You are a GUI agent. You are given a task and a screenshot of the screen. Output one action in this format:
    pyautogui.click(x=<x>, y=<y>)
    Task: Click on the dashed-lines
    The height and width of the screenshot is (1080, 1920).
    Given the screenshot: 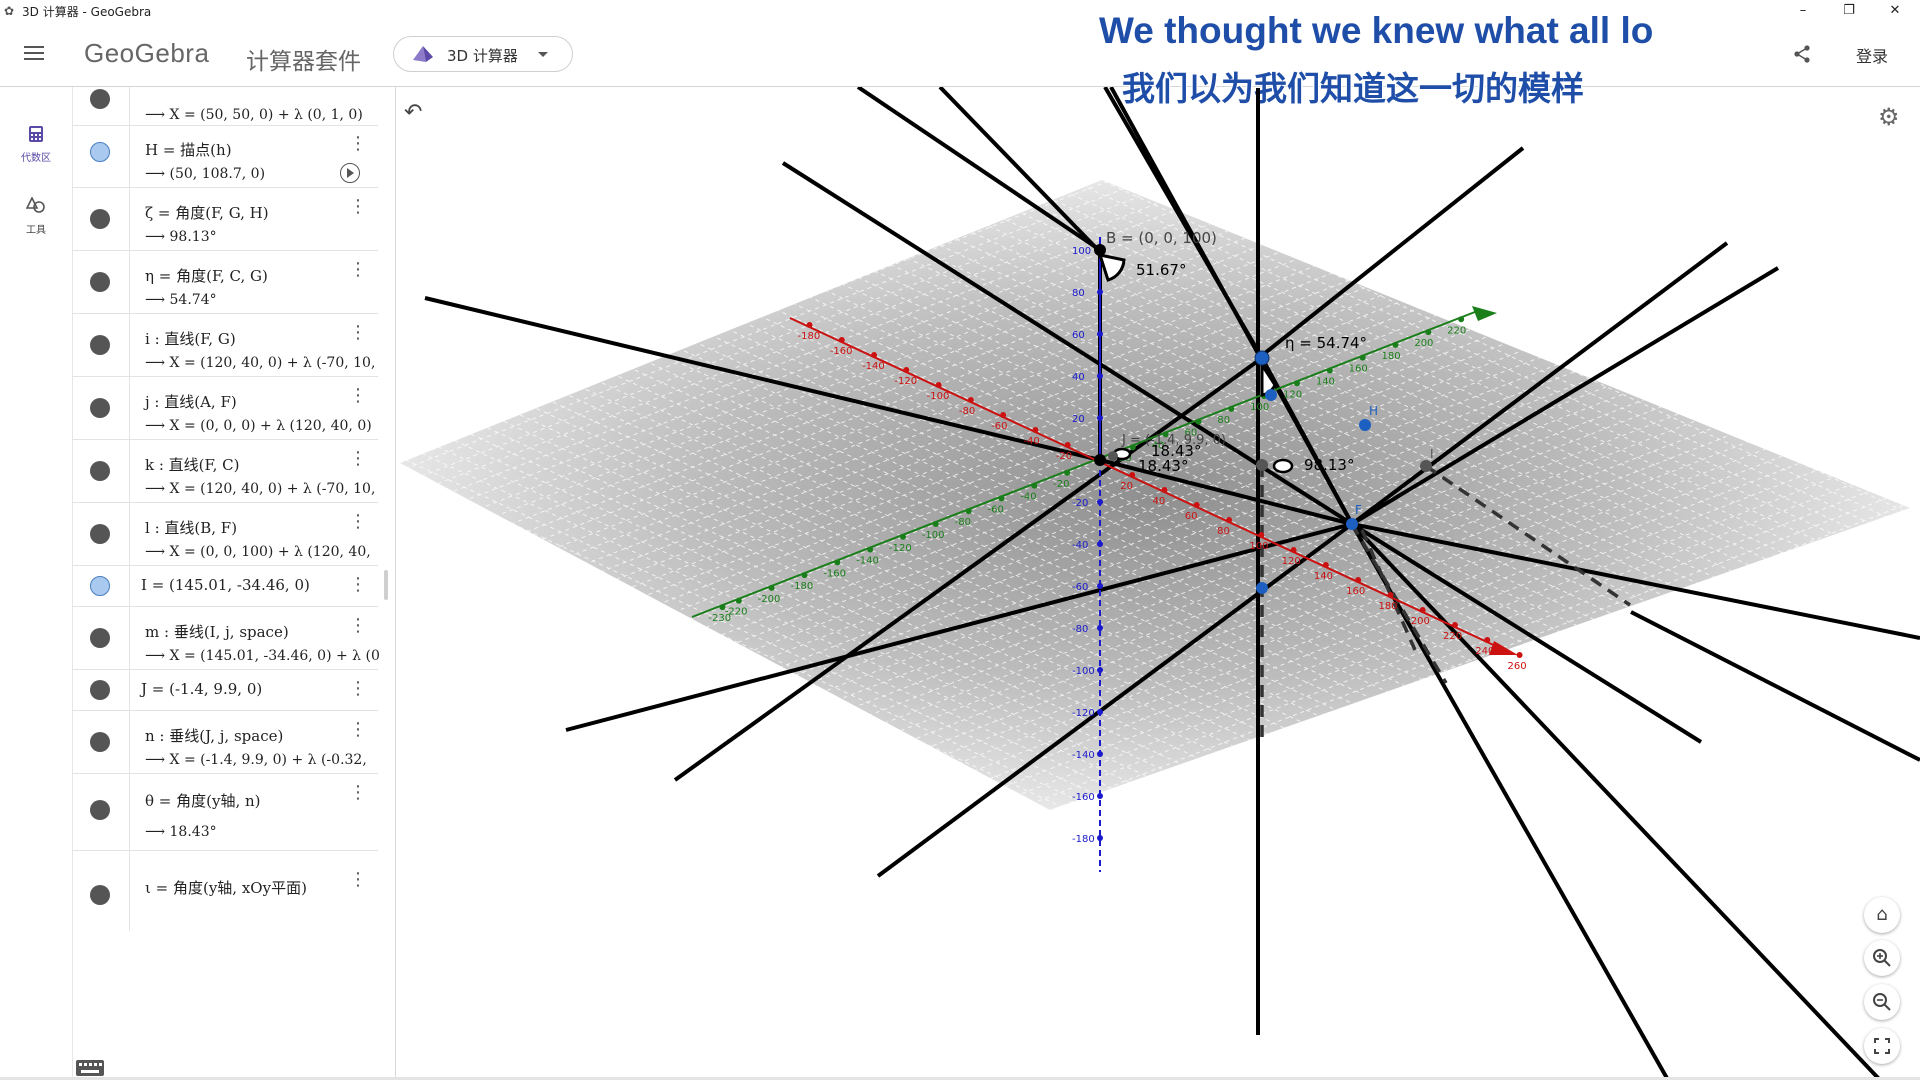 What is the action you would take?
    pyautogui.click(x=1445, y=604)
    